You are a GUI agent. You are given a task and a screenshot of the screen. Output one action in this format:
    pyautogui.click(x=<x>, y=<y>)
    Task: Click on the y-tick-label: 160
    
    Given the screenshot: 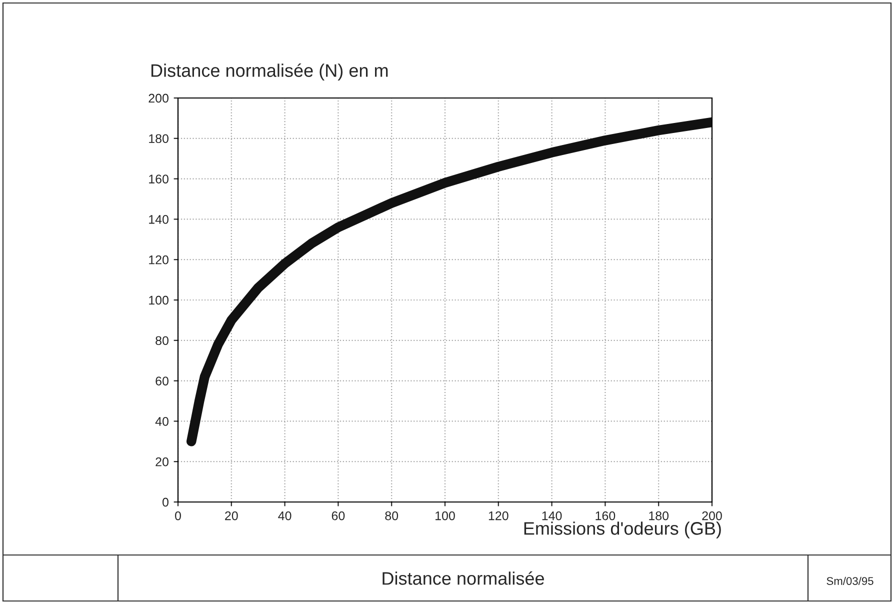 What is the action you would take?
    pyautogui.click(x=158, y=179)
    